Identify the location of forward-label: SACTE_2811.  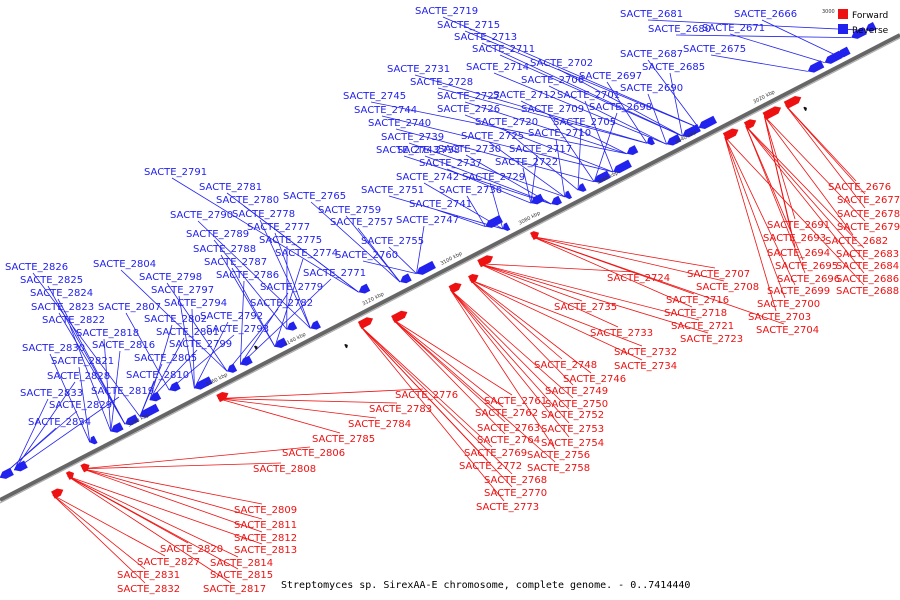
(265, 525).